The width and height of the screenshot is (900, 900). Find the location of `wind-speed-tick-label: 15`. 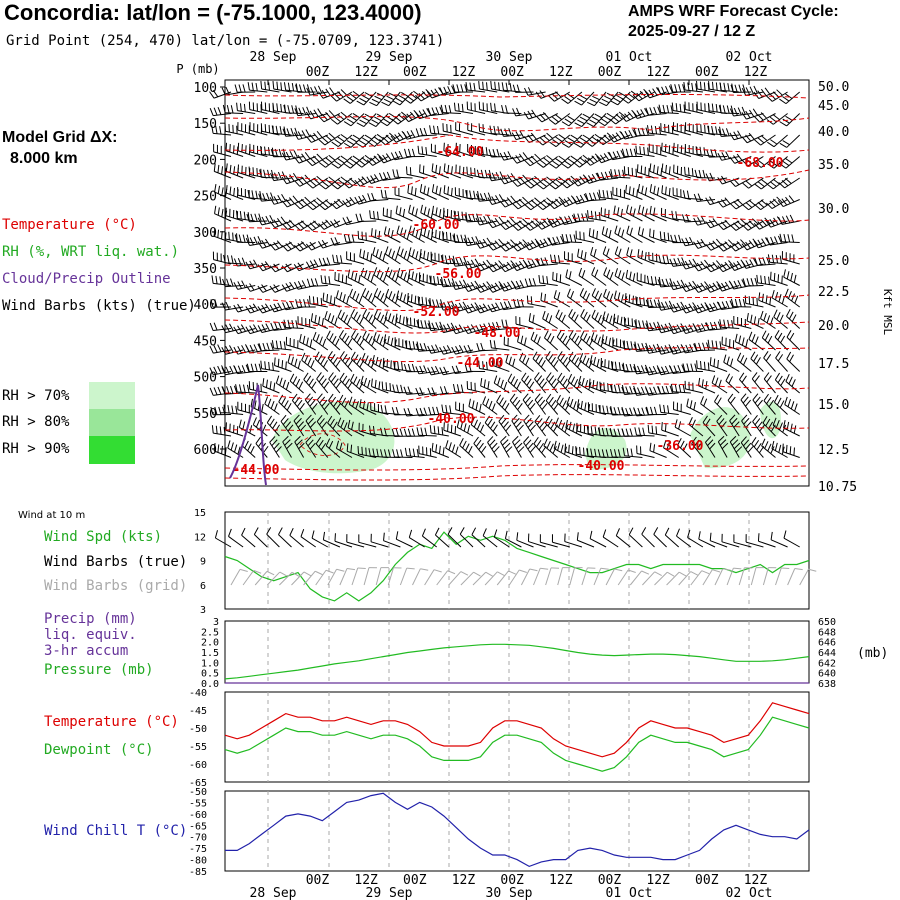

wind-speed-tick-label: 15 is located at coordinates (200, 513).